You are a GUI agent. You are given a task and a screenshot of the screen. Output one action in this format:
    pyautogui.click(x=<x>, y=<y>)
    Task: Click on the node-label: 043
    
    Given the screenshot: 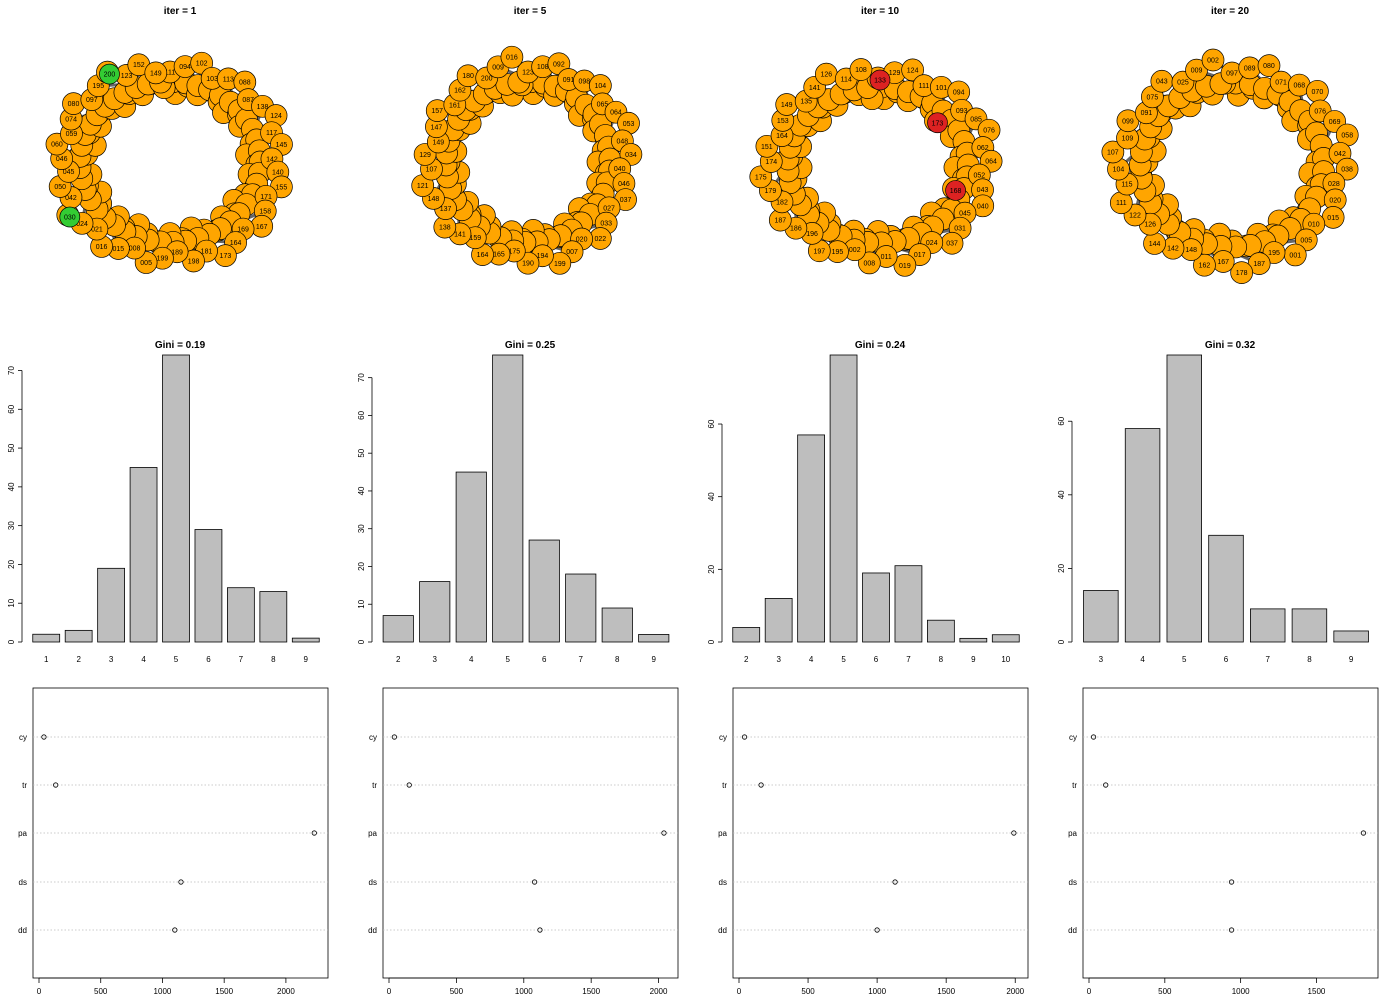 What is the action you would take?
    pyautogui.click(x=983, y=190)
    